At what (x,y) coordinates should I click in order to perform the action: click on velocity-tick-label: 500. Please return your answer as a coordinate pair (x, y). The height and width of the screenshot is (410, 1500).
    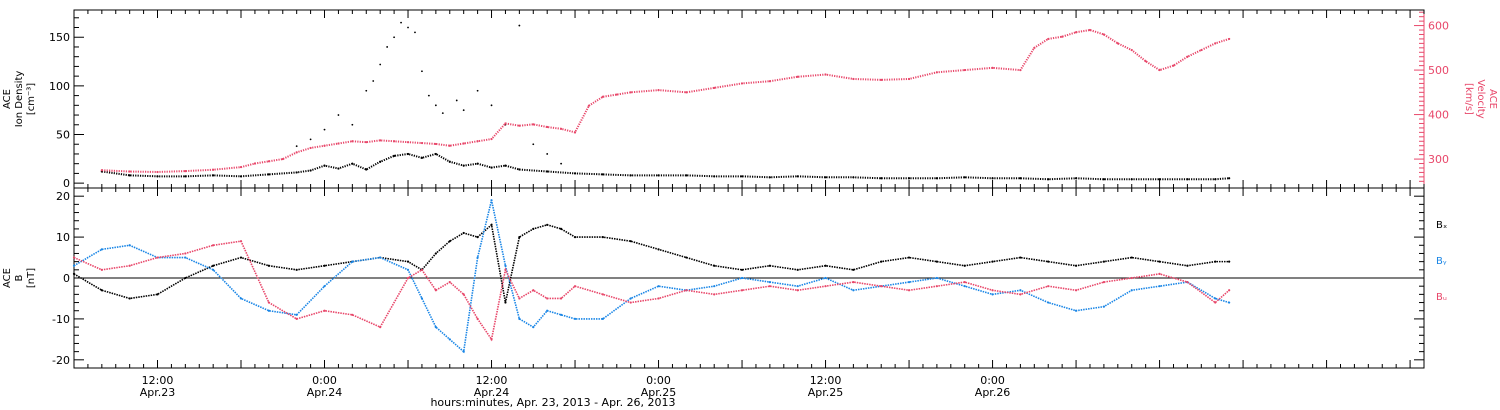
    Looking at the image, I should click on (1438, 70).